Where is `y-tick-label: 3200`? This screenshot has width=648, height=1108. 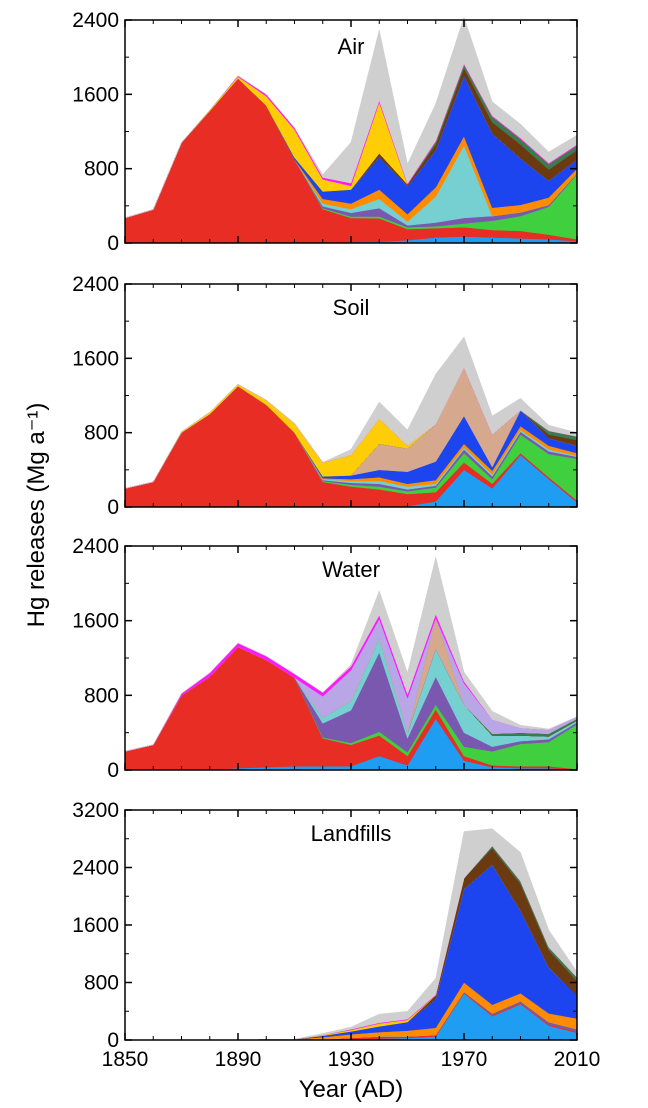 y-tick-label: 3200 is located at coordinates (95, 810).